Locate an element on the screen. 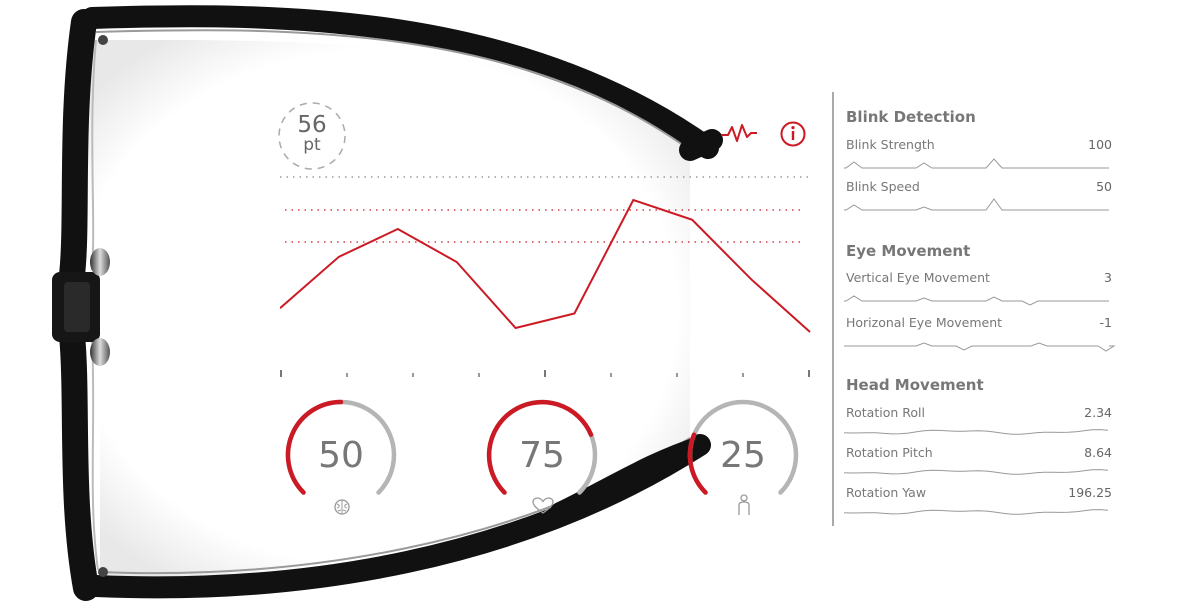 The height and width of the screenshot is (613, 1186). row-value-horizontal-eye: -1 is located at coordinates (1105, 322).